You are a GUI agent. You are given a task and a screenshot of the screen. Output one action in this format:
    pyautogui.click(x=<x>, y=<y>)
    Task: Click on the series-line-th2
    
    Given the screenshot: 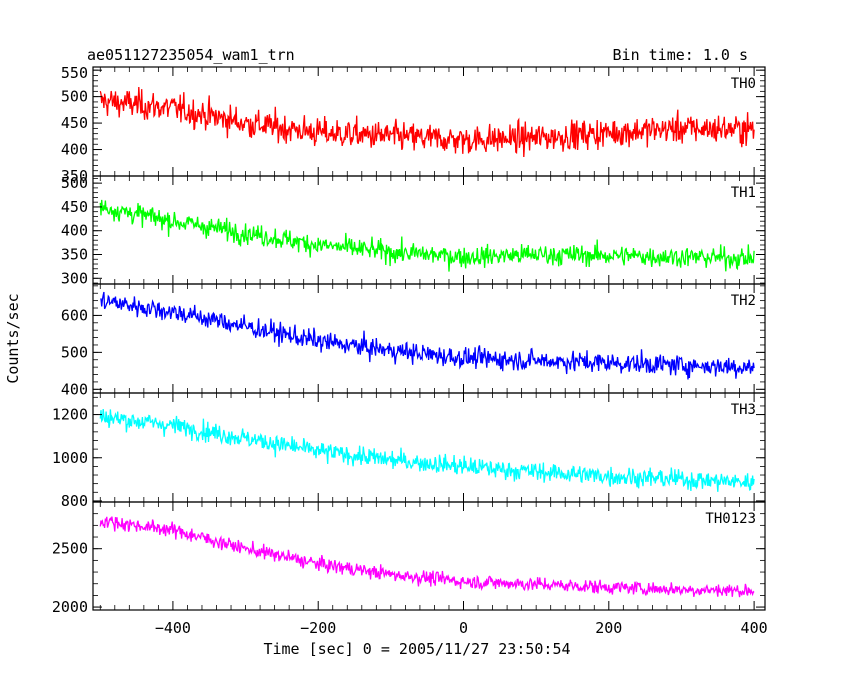 What is the action you would take?
    pyautogui.click(x=427, y=335)
    